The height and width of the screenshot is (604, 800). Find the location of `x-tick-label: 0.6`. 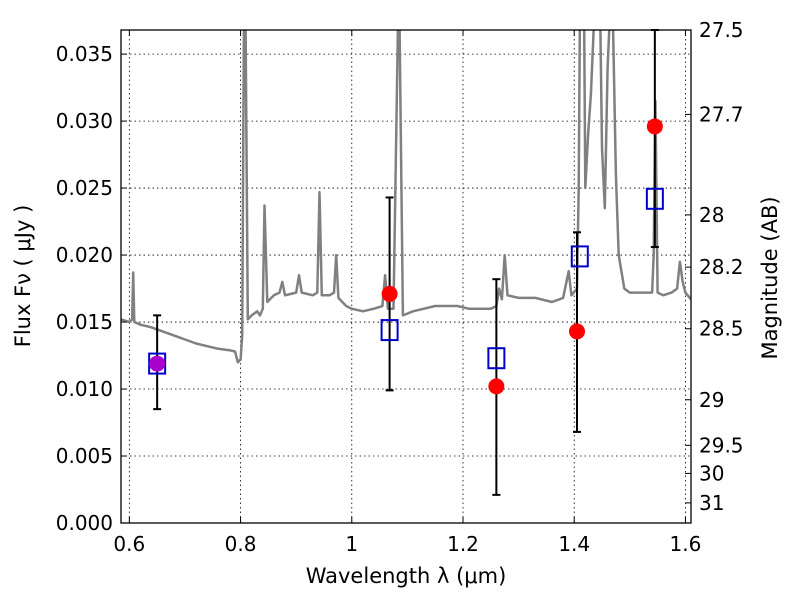

x-tick-label: 0.6 is located at coordinates (129, 544).